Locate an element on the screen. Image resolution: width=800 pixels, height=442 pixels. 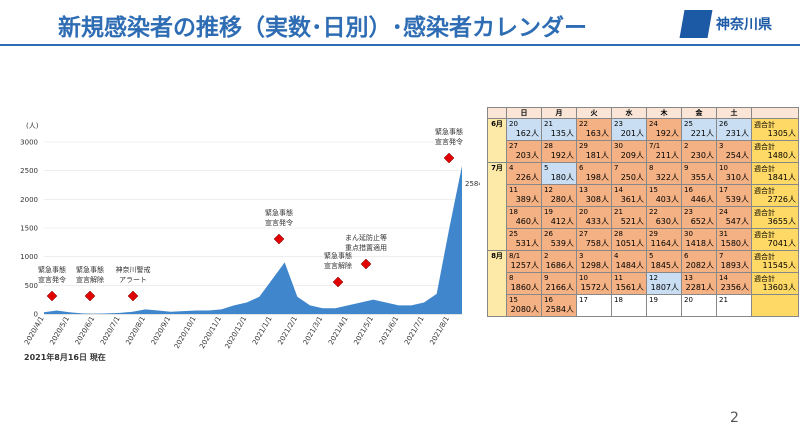
day-count: 221人 is located at coordinates (702, 133).